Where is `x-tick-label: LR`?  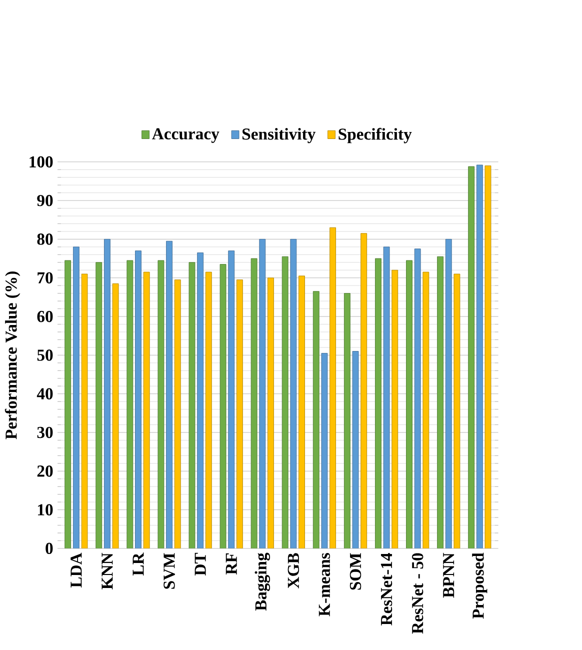 x-tick-label: LR is located at coordinates (138, 564).